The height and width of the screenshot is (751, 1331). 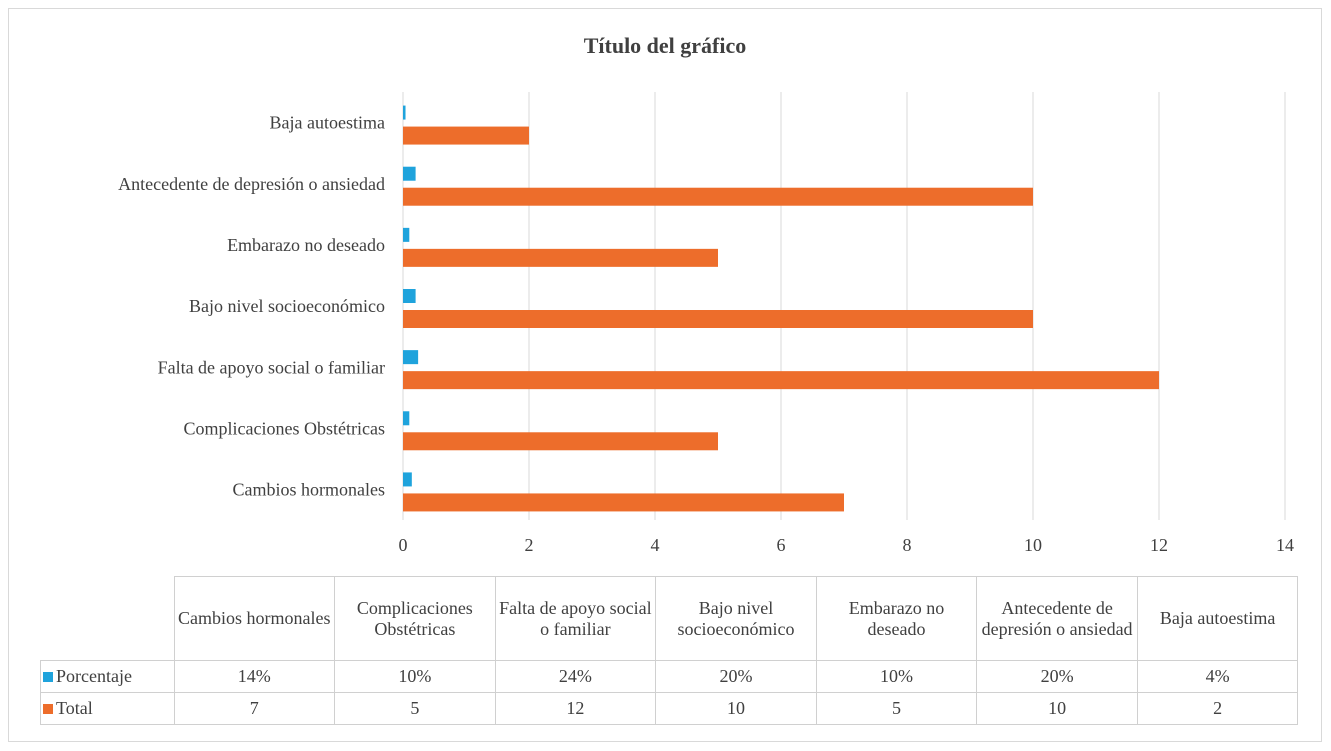 I want to click on table-cell: 14%, so click(x=254, y=676).